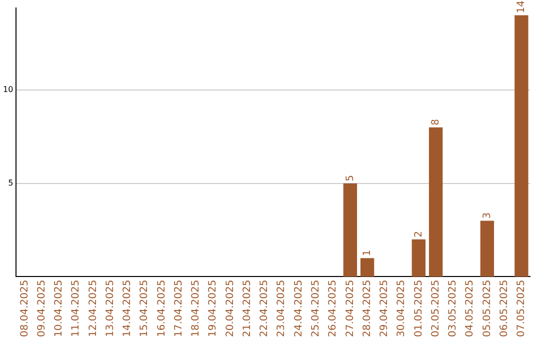 This screenshot has width=540, height=340. Describe the element at coordinates (402, 309) in the screenshot. I see `x-tick-label: 30.04.2025` at that location.